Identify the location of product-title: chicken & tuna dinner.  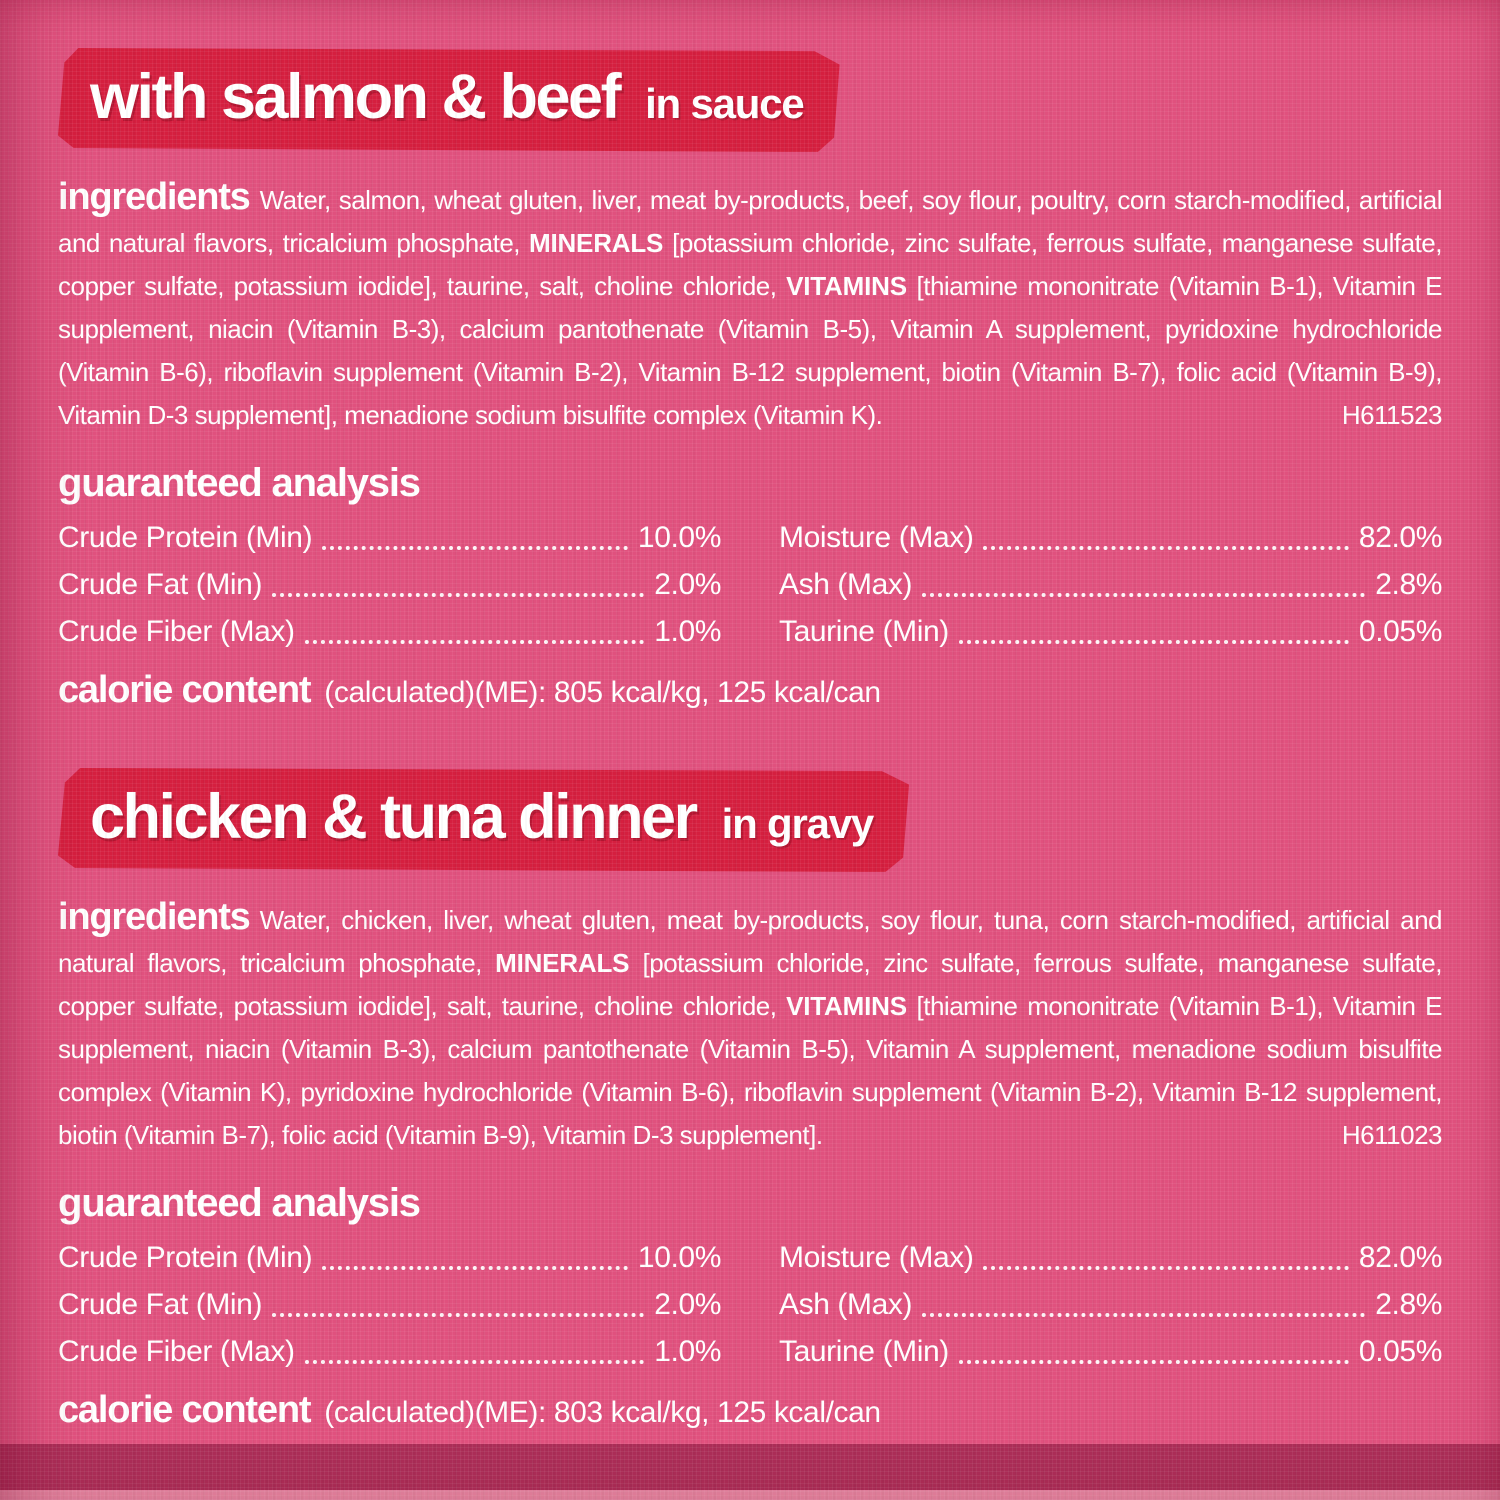
(394, 817).